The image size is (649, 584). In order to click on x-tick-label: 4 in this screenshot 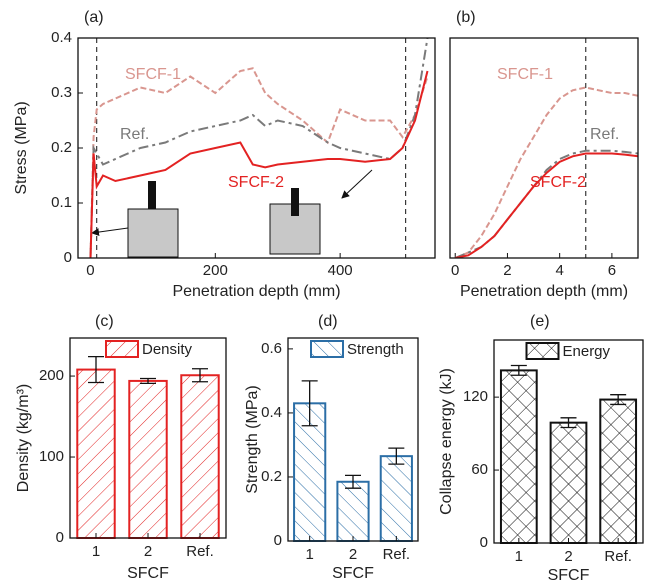, I will do `click(559, 270)`.